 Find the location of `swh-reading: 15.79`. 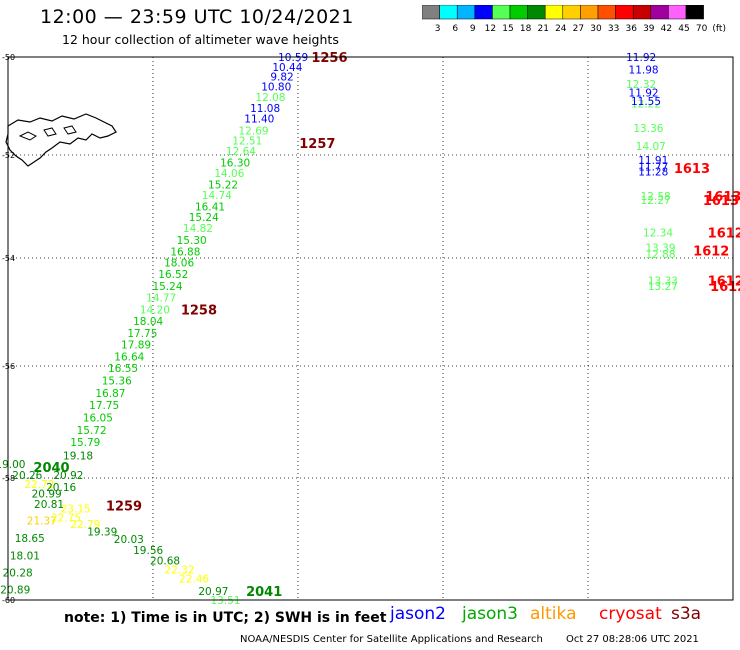

swh-reading: 15.79 is located at coordinates (85, 443).